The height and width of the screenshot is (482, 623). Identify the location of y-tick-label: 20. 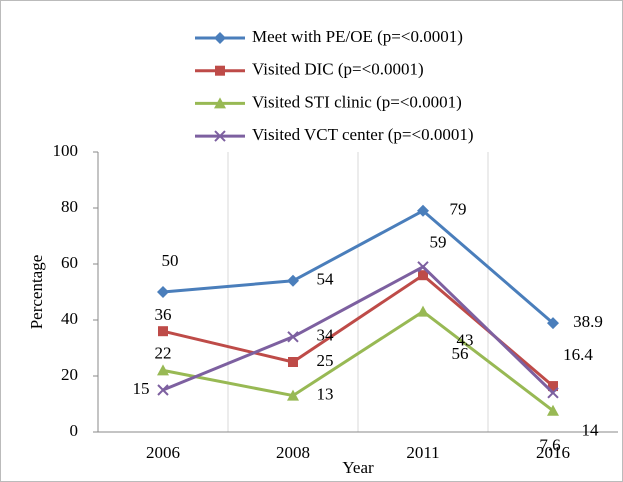
(69, 374).